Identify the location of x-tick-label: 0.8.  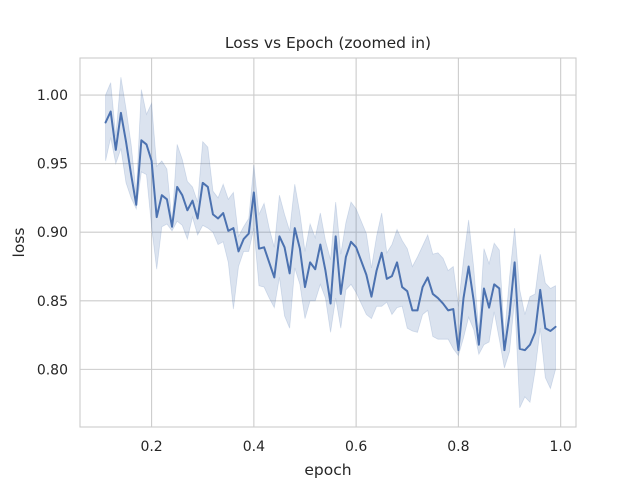
(458, 447).